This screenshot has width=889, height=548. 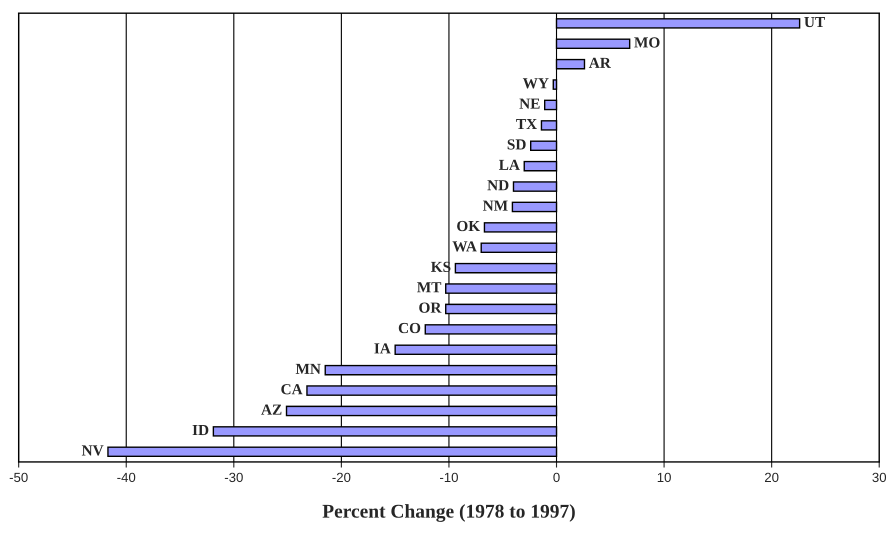 What do you see at coordinates (448, 513) in the screenshot?
I see `x-axis-title: Percent Change (1978 to 1997)` at bounding box center [448, 513].